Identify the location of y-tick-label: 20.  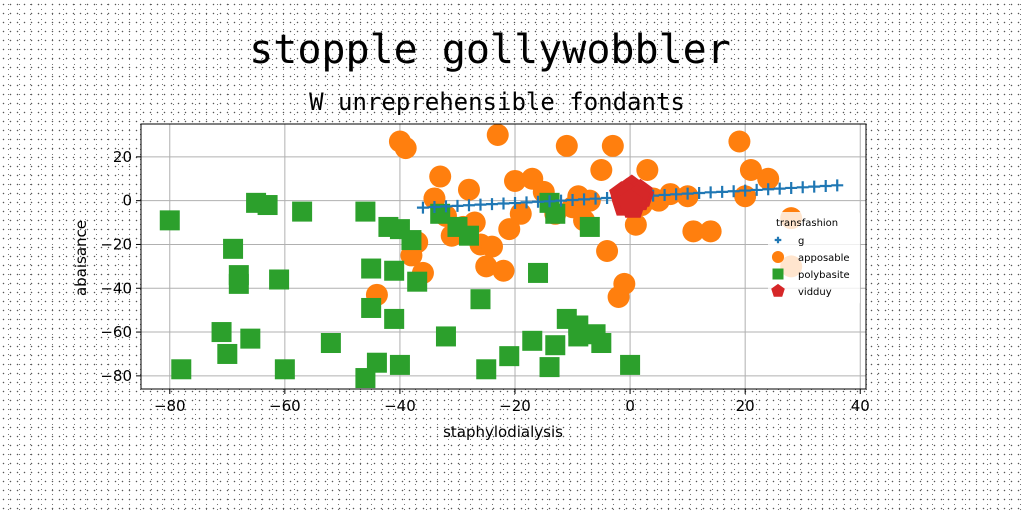
(122, 157).